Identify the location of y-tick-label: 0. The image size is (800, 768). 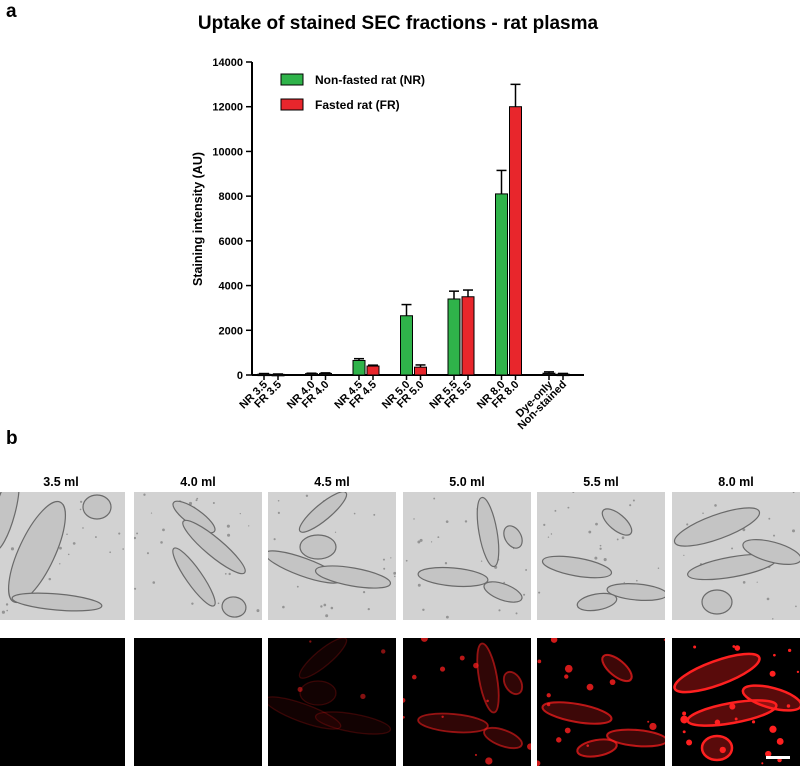
(240, 376).